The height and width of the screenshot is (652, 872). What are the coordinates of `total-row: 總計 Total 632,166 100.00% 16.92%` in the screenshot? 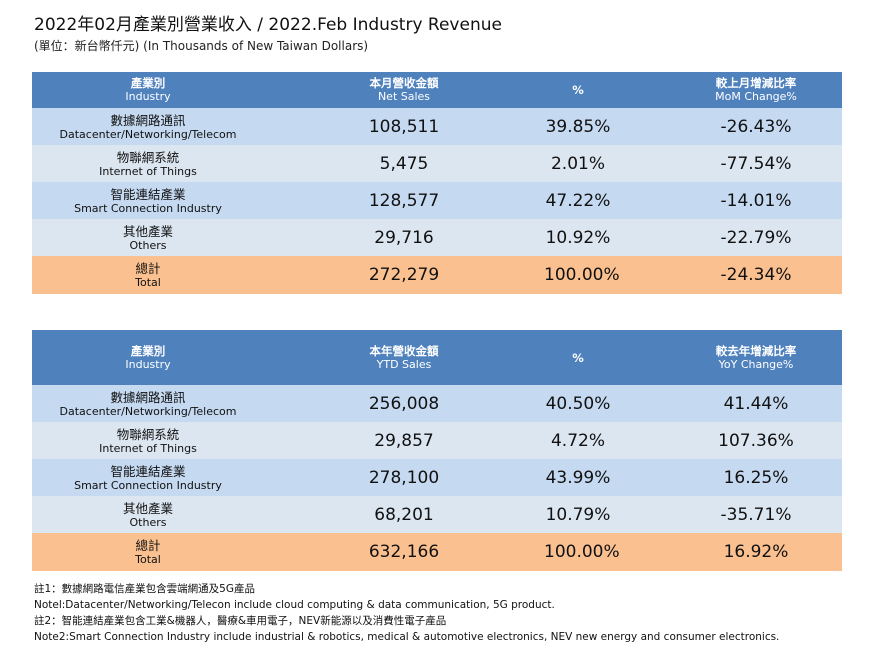 It's located at (437, 552).